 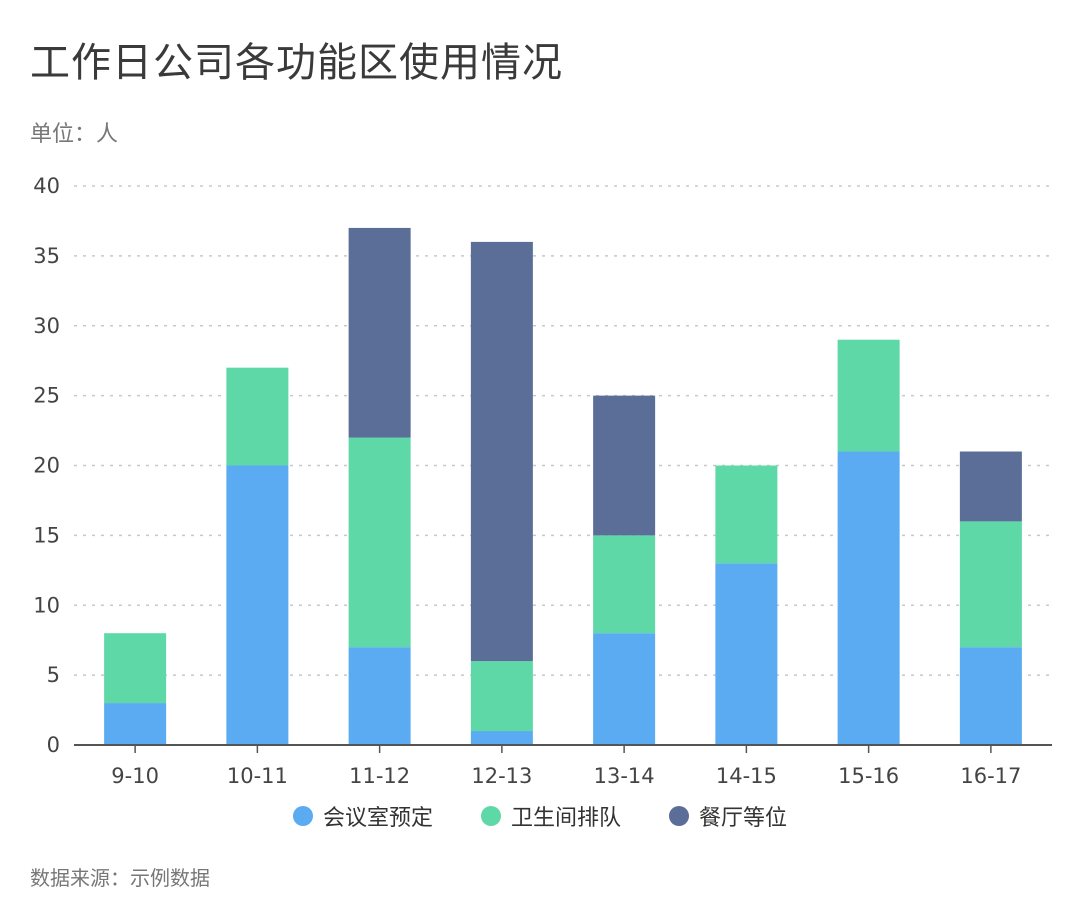 What do you see at coordinates (743, 818) in the screenshot?
I see `legend-label: 餐厅等位` at bounding box center [743, 818].